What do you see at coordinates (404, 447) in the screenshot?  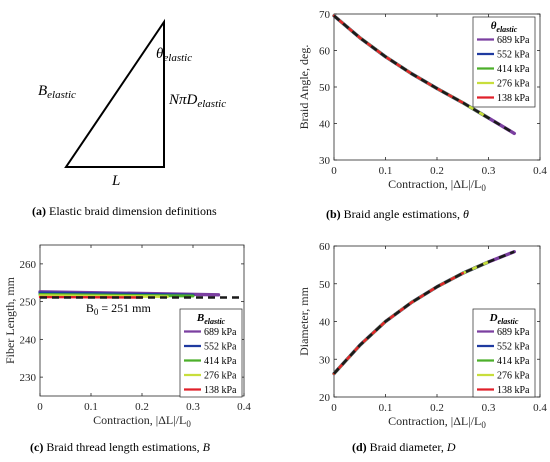 I see `caption-d: (d) Braid diameter, D` at bounding box center [404, 447].